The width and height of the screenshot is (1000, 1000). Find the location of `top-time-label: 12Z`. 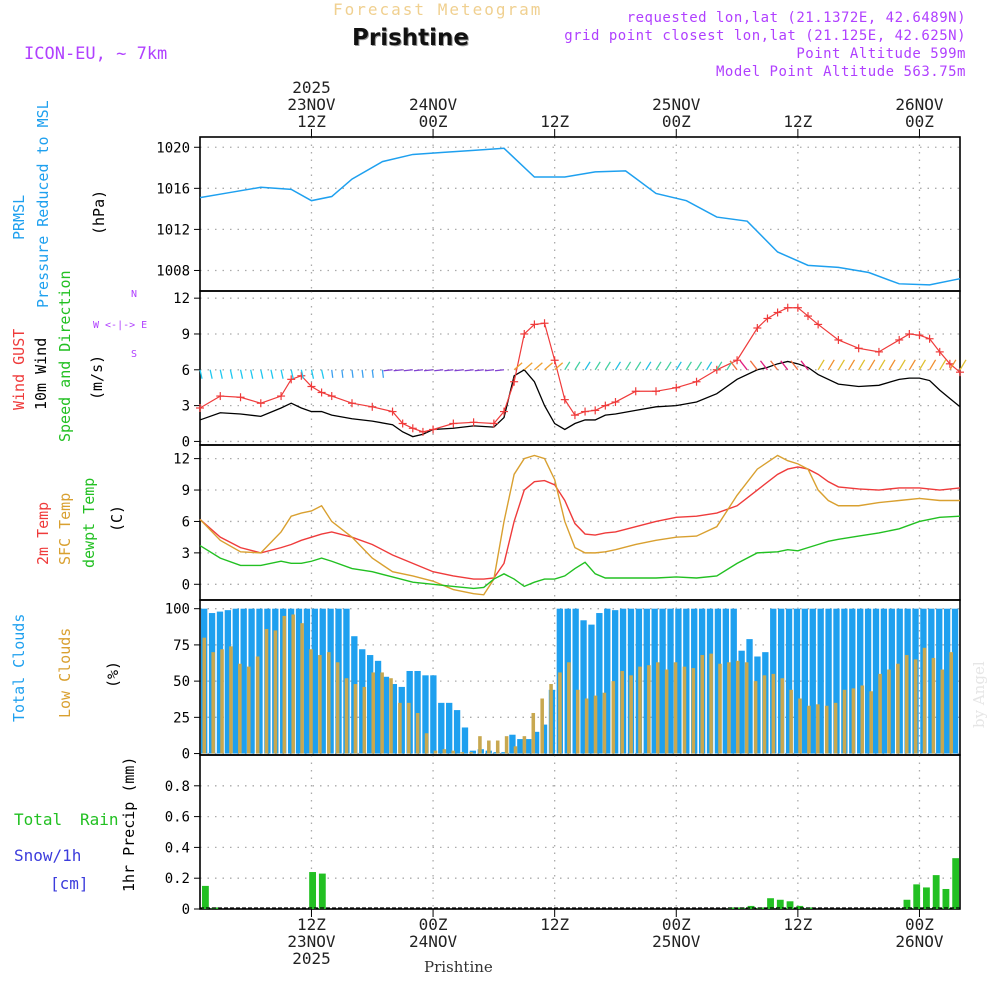

top-time-label: 12Z is located at coordinates (311, 121).